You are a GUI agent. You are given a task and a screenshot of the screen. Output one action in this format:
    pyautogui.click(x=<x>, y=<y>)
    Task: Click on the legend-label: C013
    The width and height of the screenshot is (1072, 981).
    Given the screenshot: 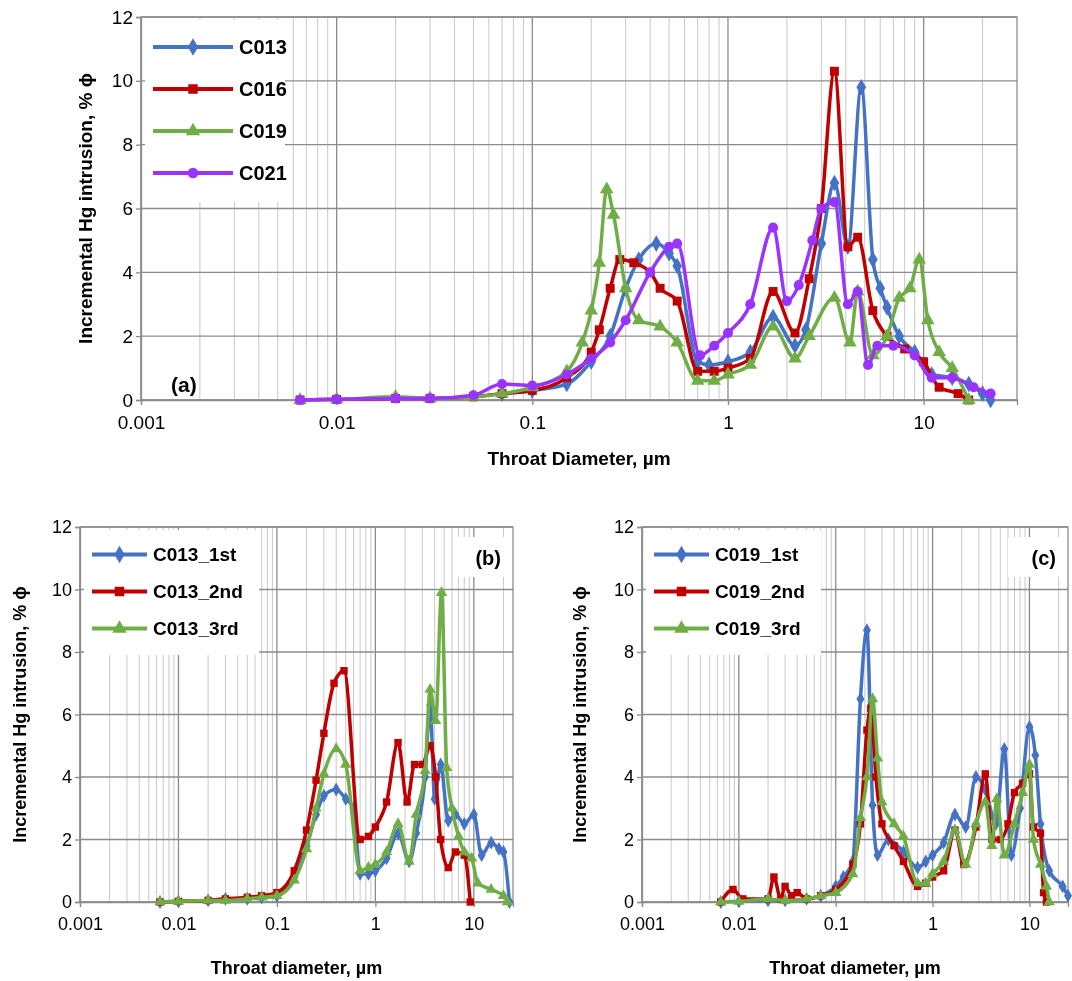 What is the action you would take?
    pyautogui.click(x=263, y=47)
    